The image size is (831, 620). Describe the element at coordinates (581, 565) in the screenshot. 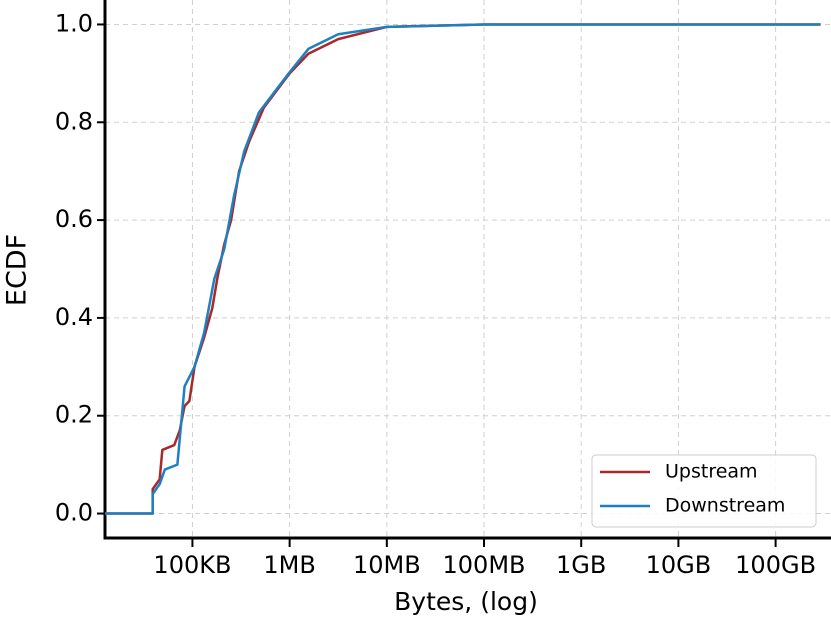

I see `x-tick-label: 1GB` at that location.